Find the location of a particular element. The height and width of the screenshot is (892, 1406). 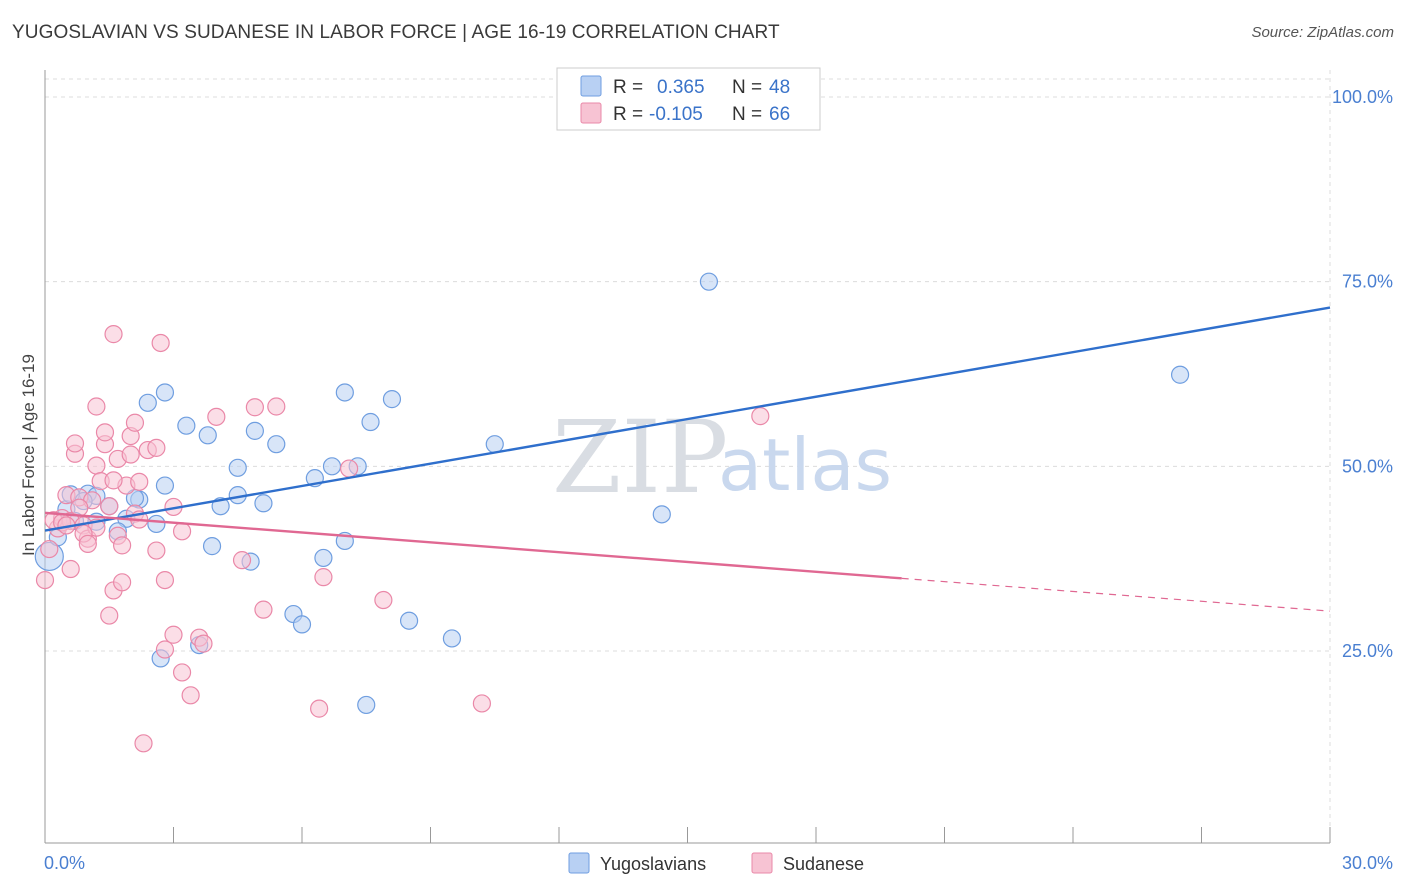

legend-n-value-1: 48 is located at coordinates (779, 87).